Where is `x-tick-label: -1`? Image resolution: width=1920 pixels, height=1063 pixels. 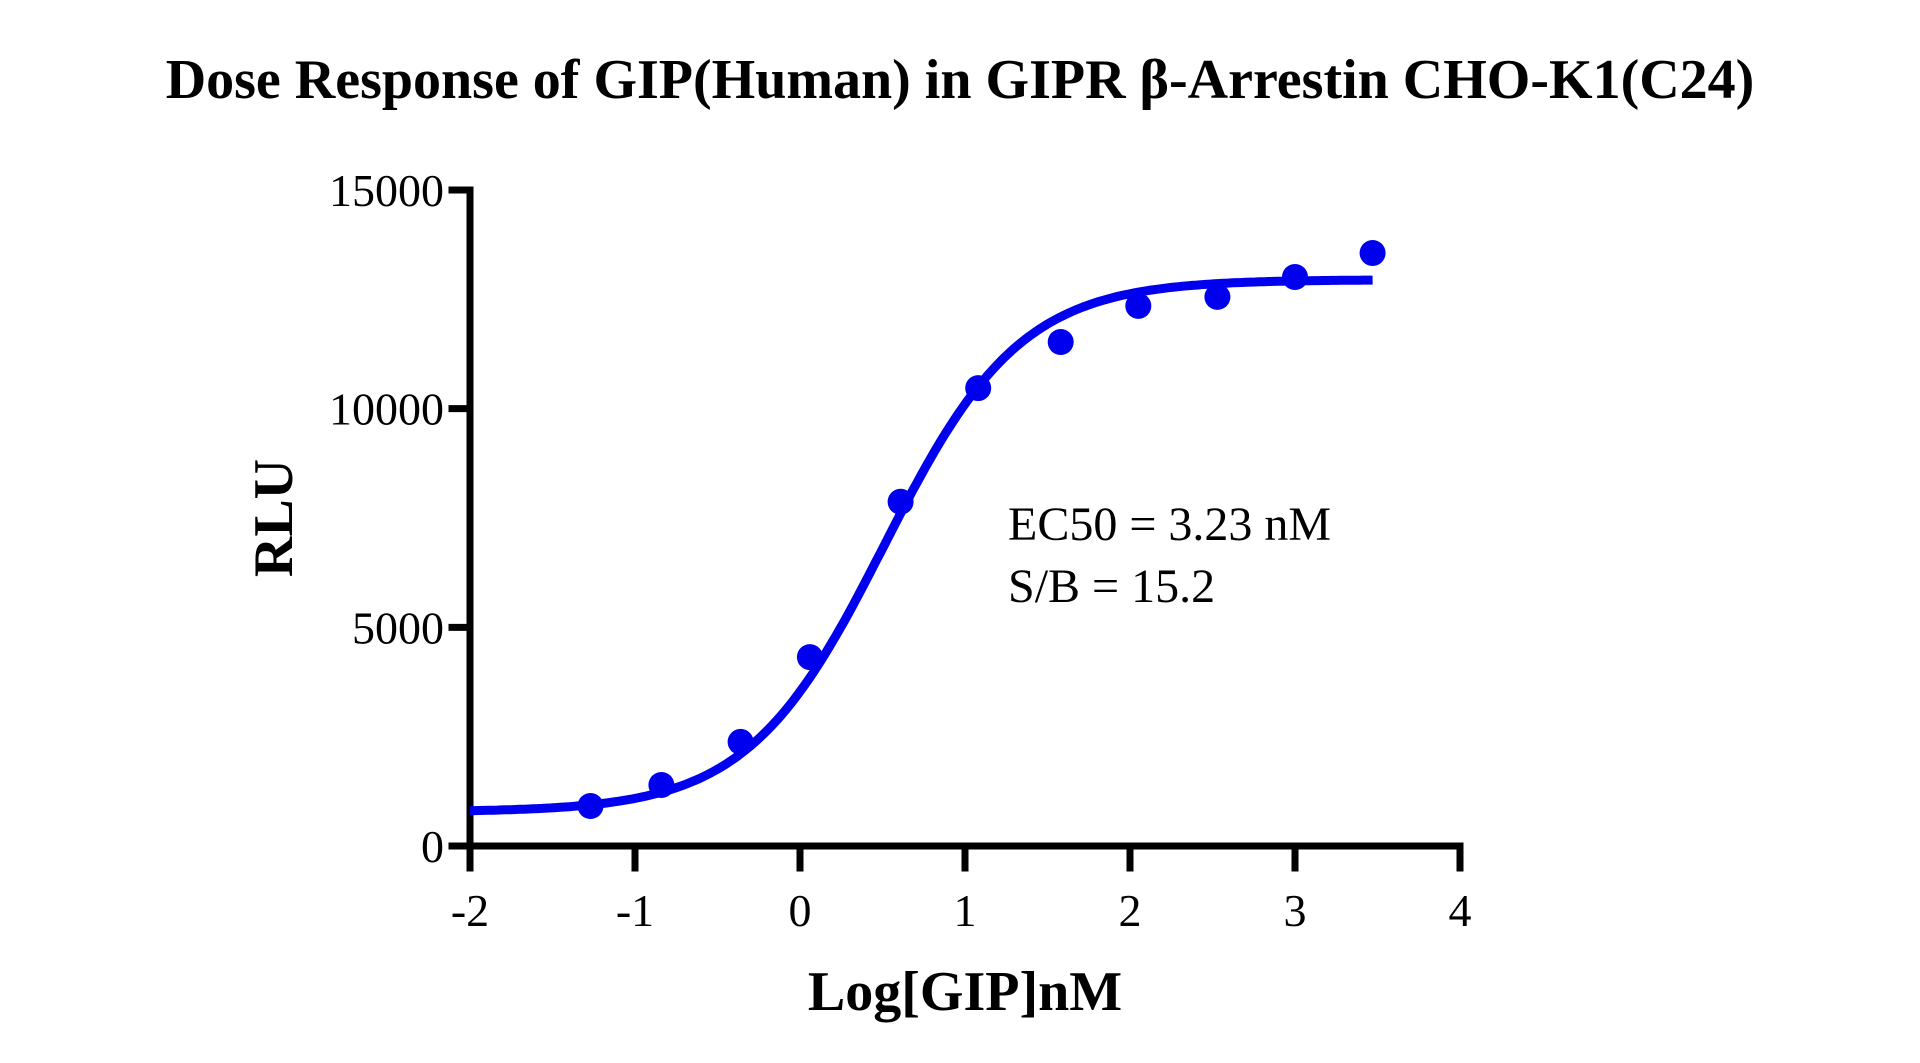
x-tick-label: -1 is located at coordinates (635, 910).